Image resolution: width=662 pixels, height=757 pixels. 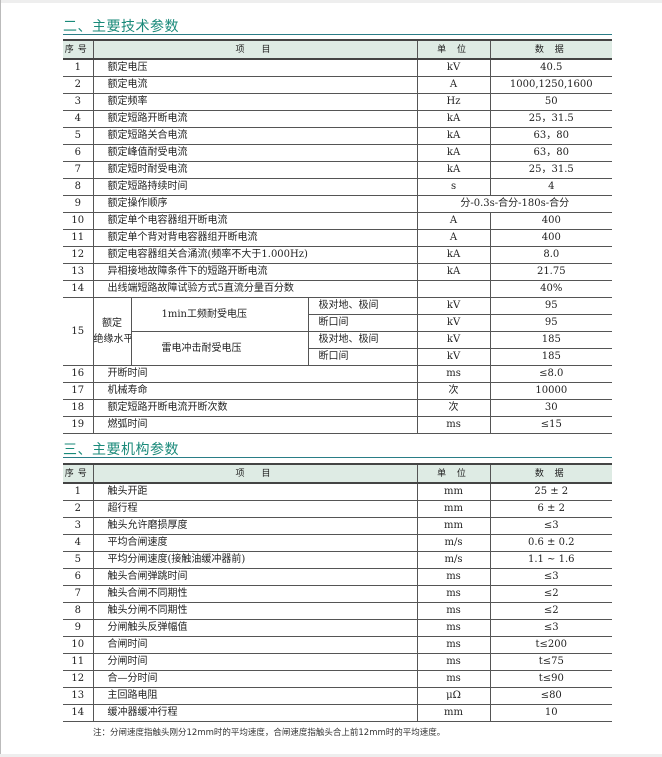 I want to click on row-value: t≤75, so click(x=551, y=662).